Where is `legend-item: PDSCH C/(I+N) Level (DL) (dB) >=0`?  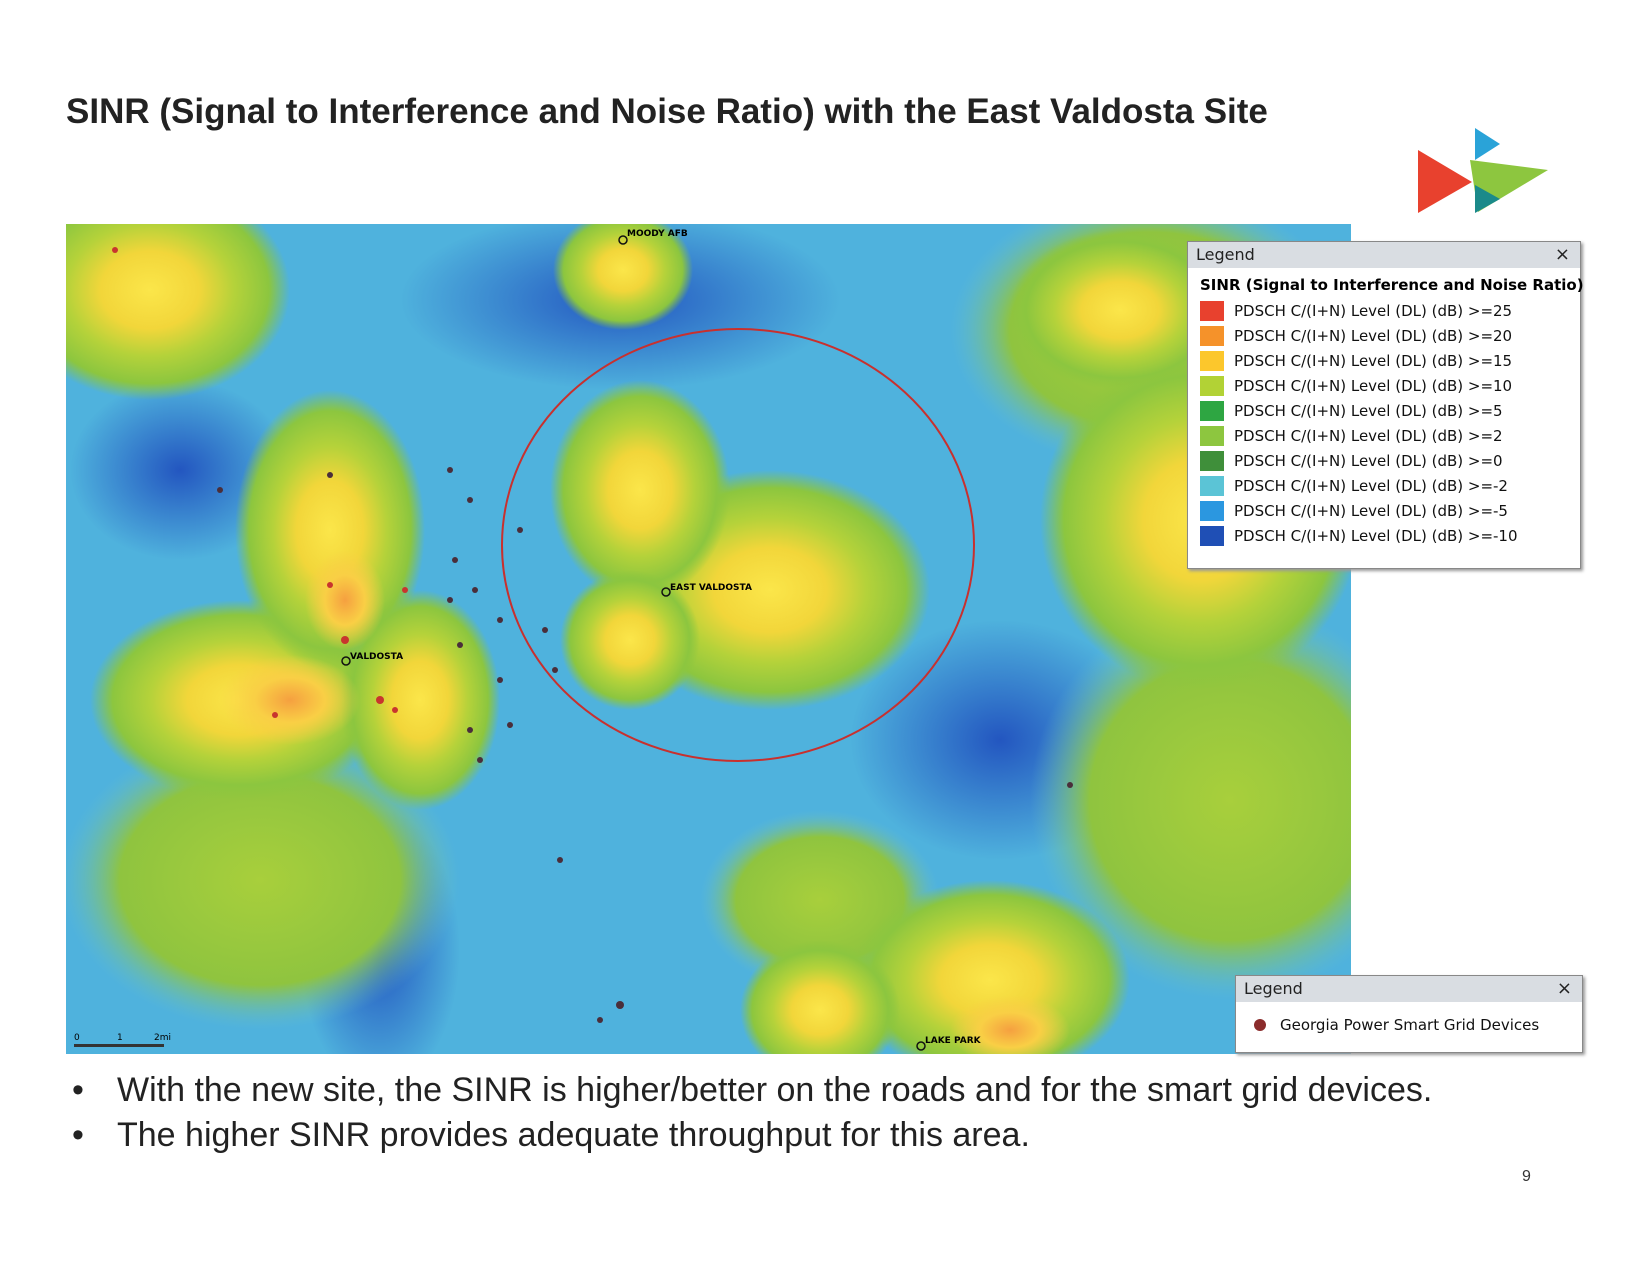
legend-item: PDSCH C/(I+N) Level (DL) (dB) >=0 is located at coordinates (1384, 460).